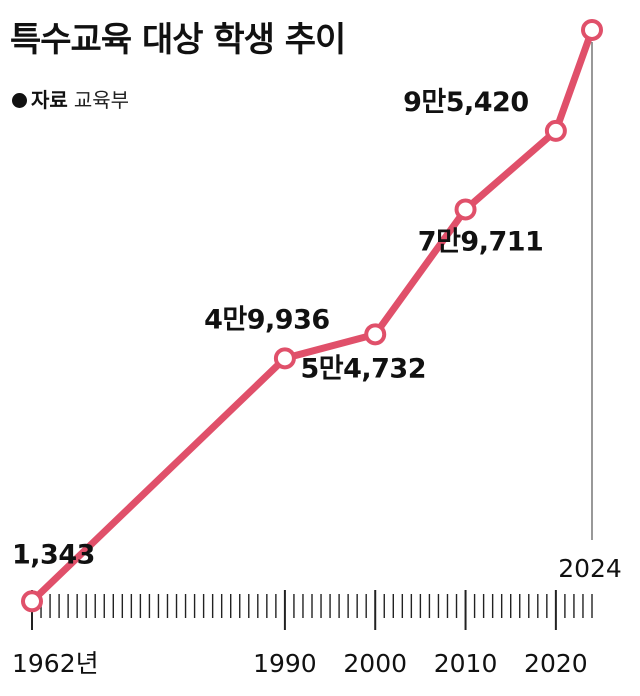 The height and width of the screenshot is (696, 640). I want to click on data-label: 5만4,732, so click(363, 368).